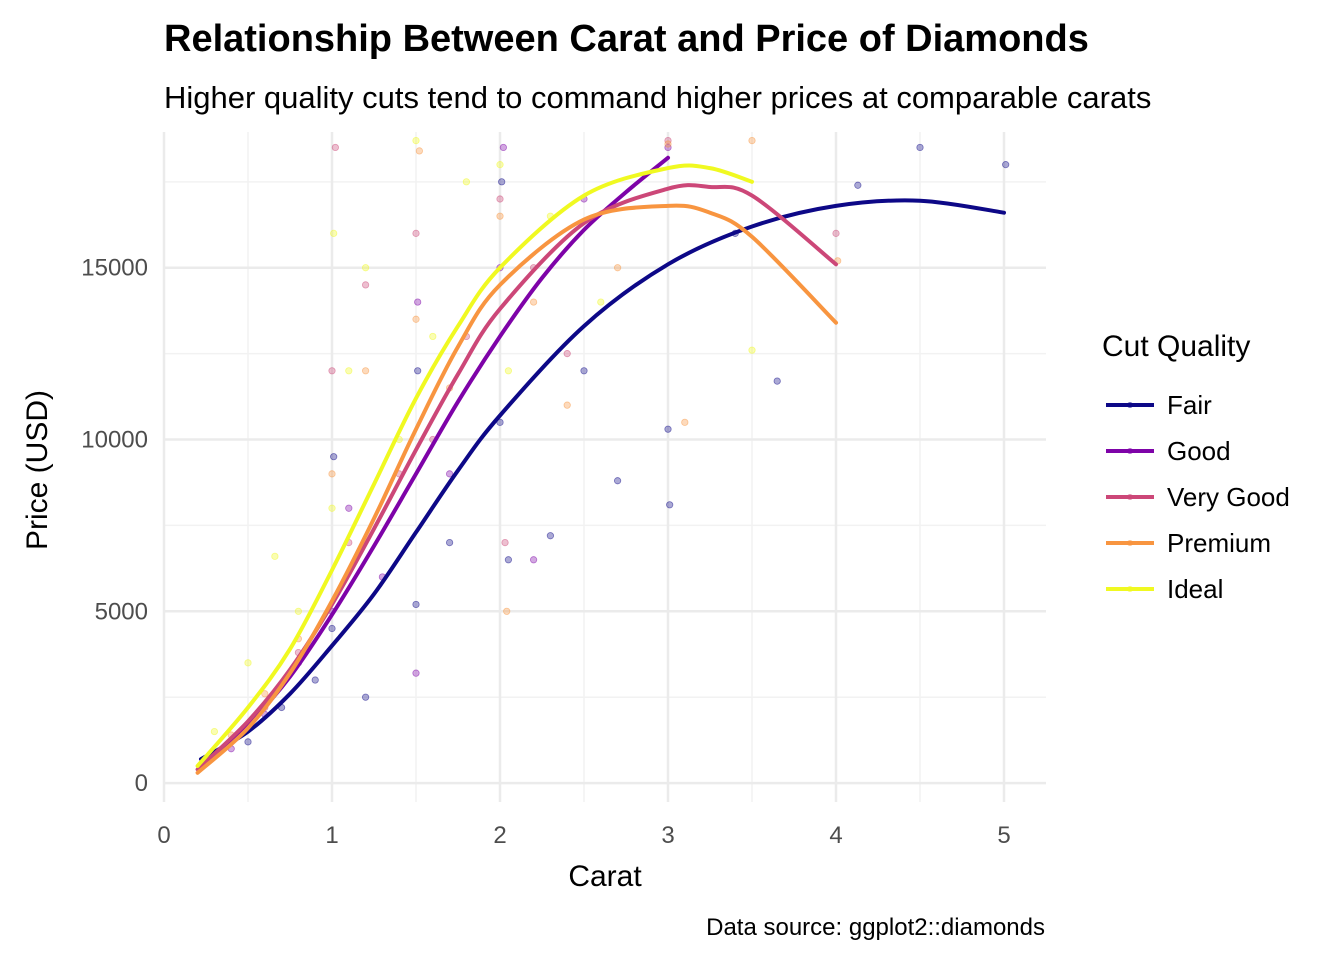 The height and width of the screenshot is (960, 1344). What do you see at coordinates (605, 876) in the screenshot?
I see `x-axis-title: Carat` at bounding box center [605, 876].